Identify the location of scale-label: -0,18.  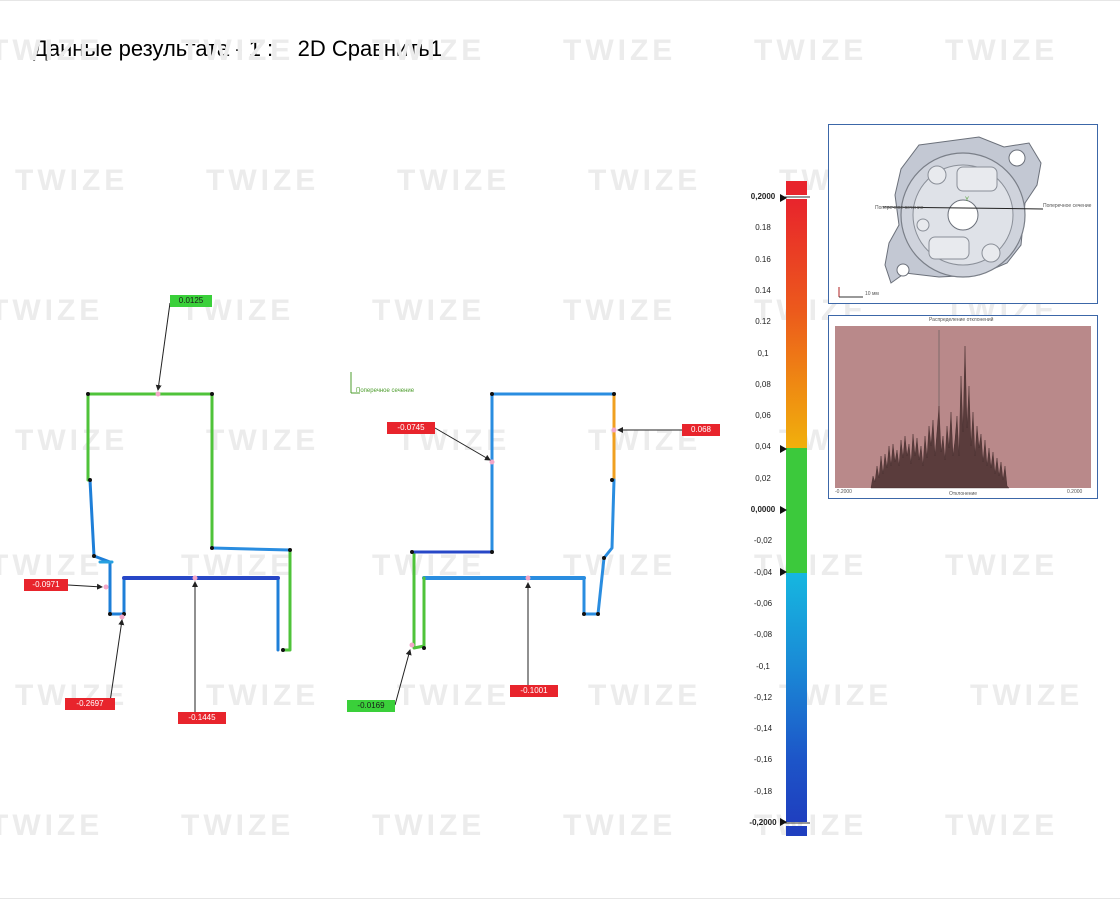
(763, 791).